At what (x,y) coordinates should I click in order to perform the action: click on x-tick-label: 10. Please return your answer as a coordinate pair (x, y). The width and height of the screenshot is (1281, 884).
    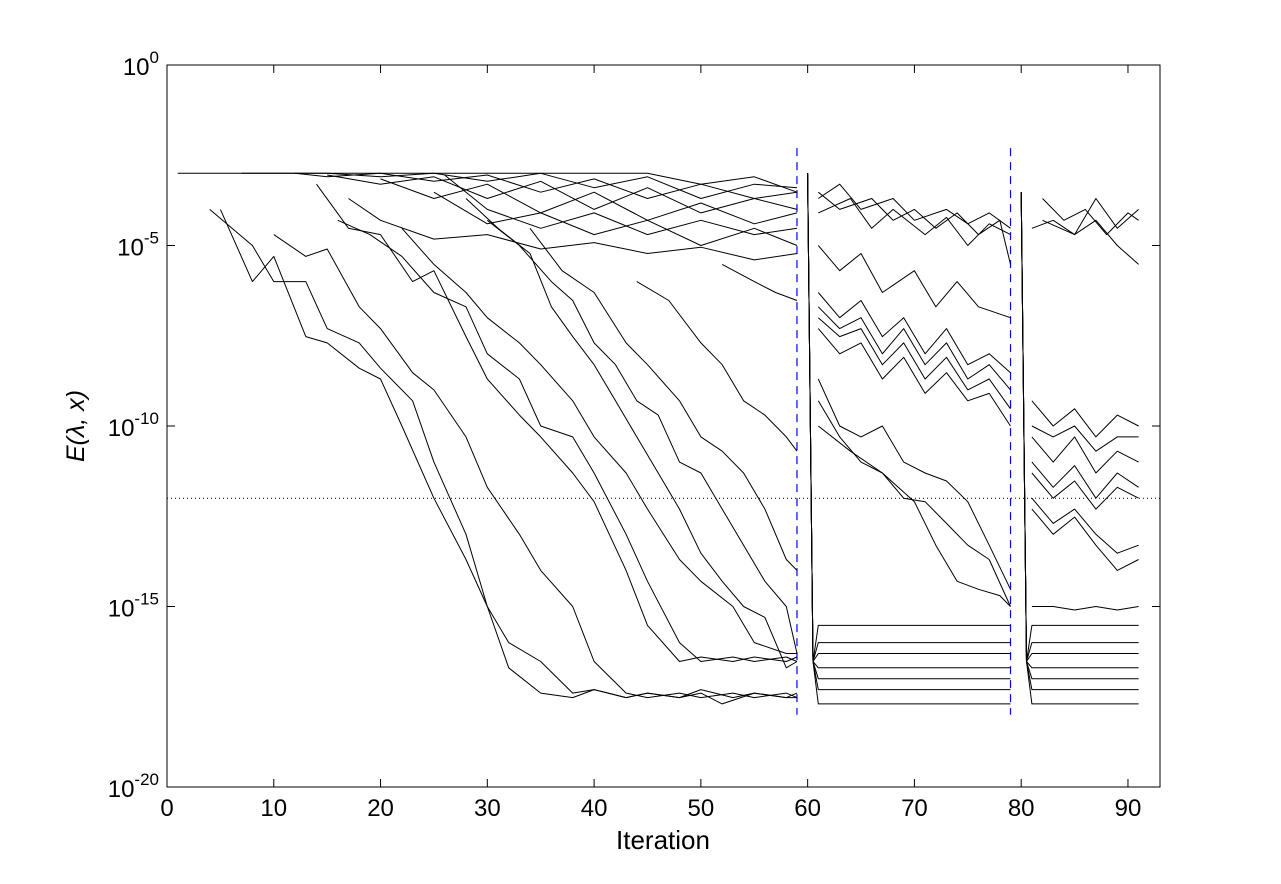
    Looking at the image, I should click on (273, 808).